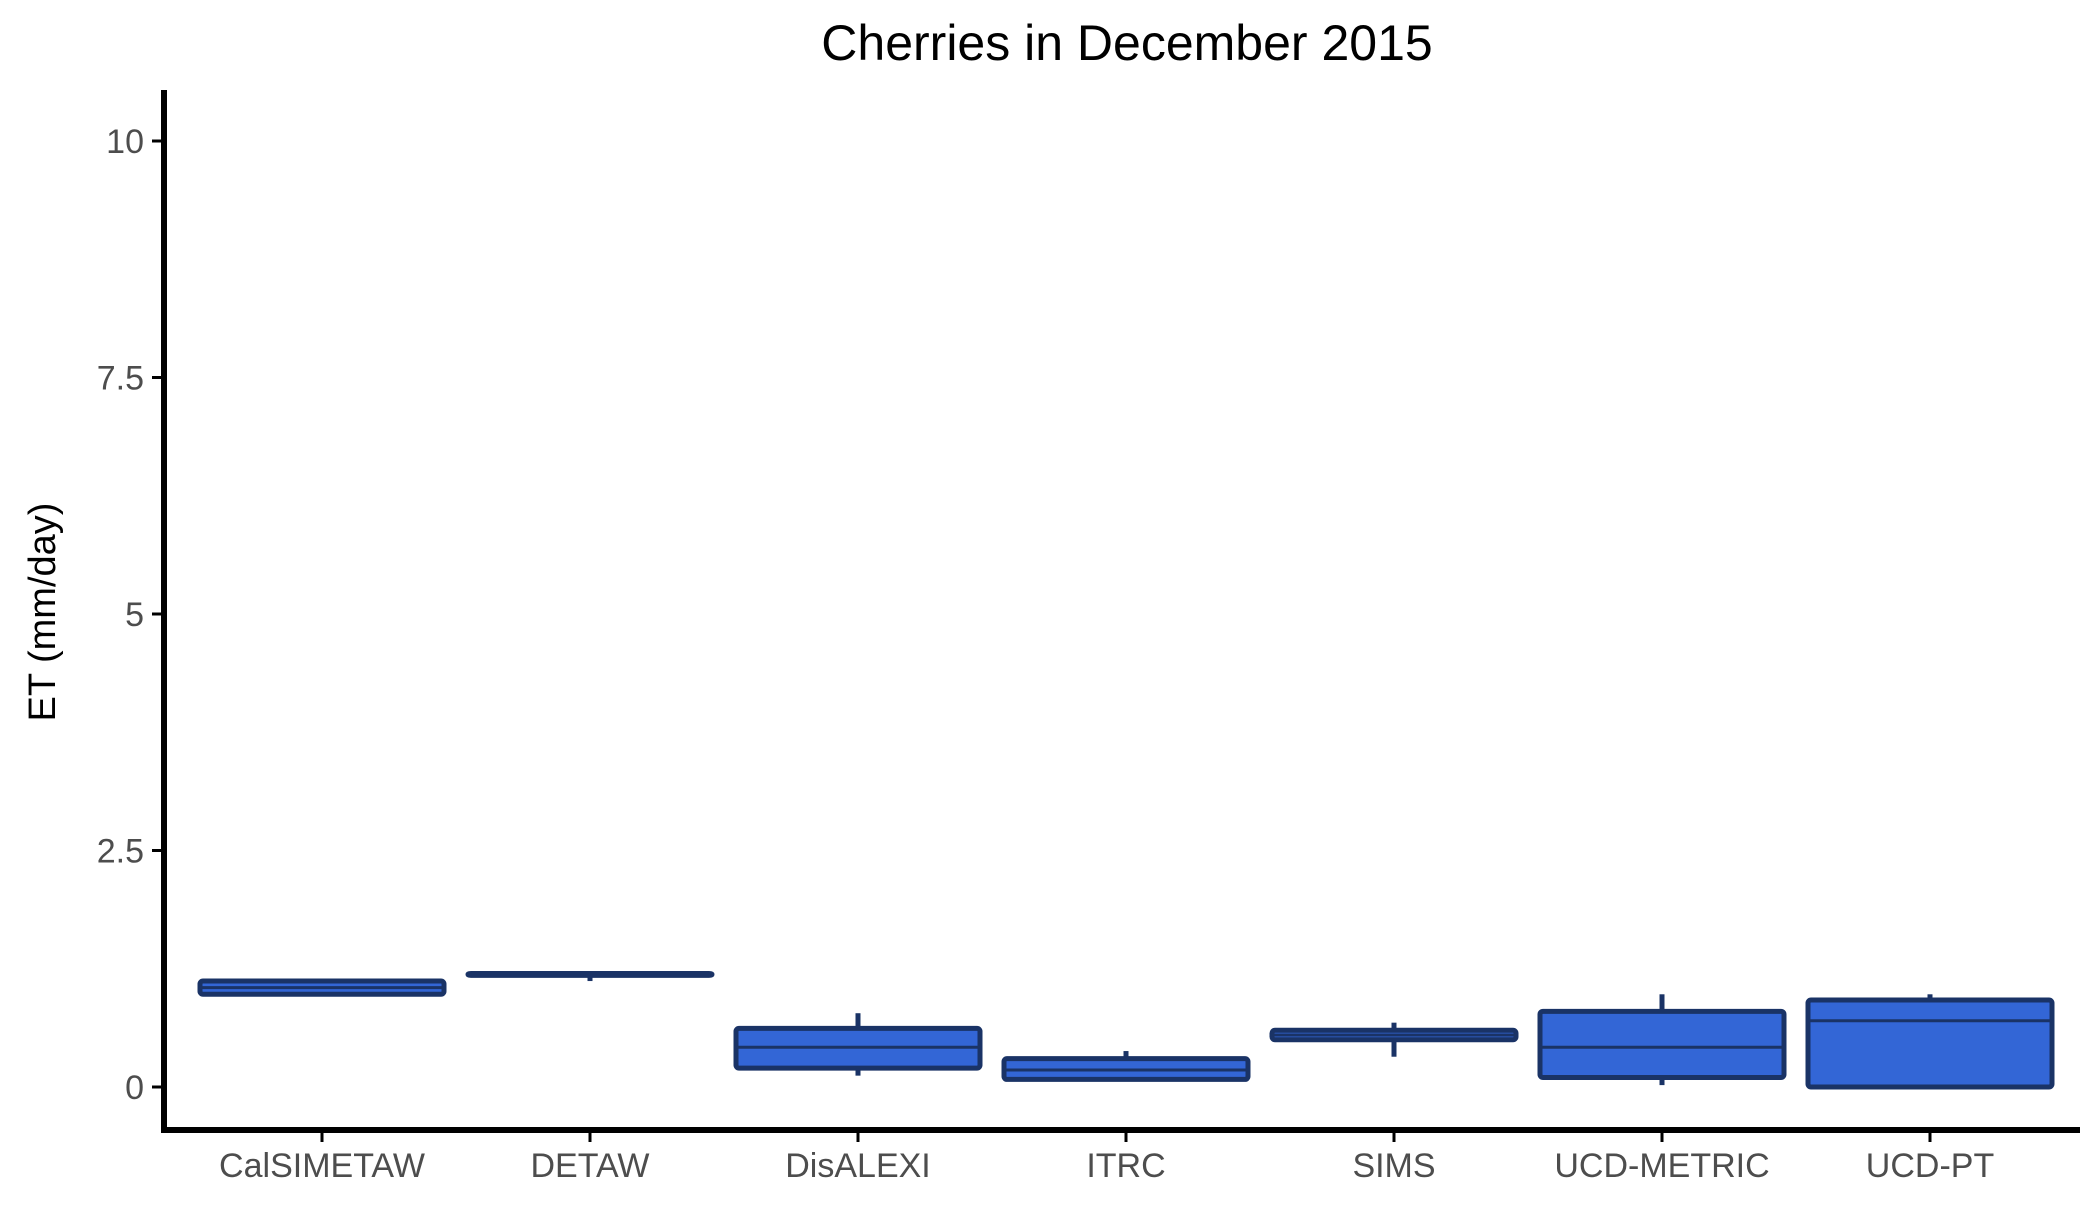 This screenshot has width=2100, height=1205. Describe the element at coordinates (134, 1088) in the screenshot. I see `y-tick-label: 0` at that location.